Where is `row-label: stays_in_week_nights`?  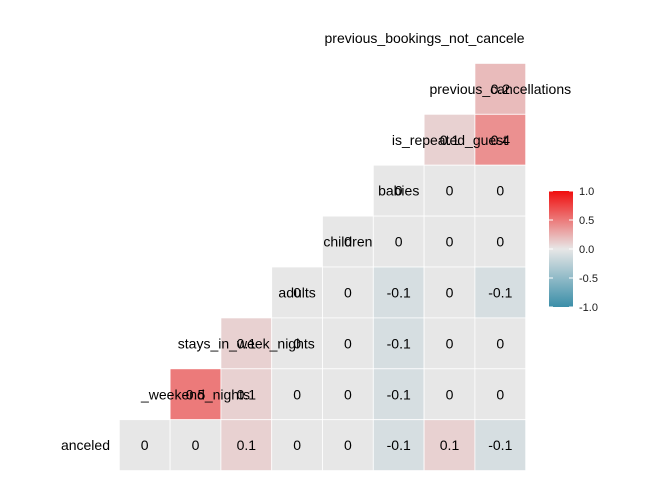
row-label: stays_in_week_nights is located at coordinates (246, 343).